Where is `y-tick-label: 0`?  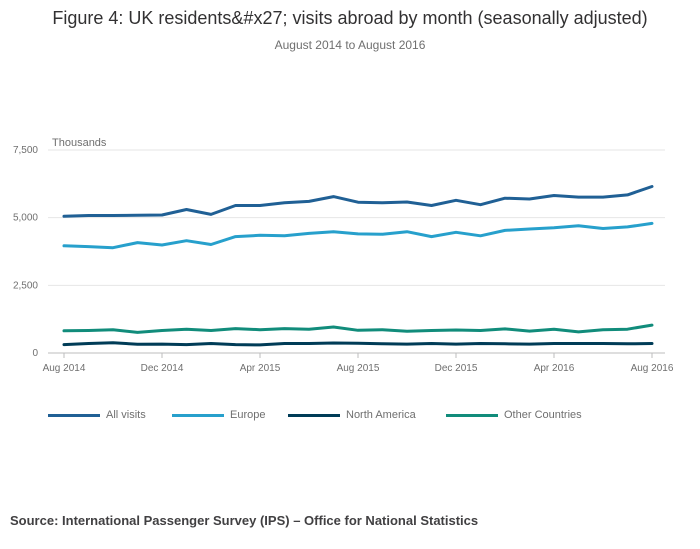
y-tick-label: 0 is located at coordinates (35, 353).